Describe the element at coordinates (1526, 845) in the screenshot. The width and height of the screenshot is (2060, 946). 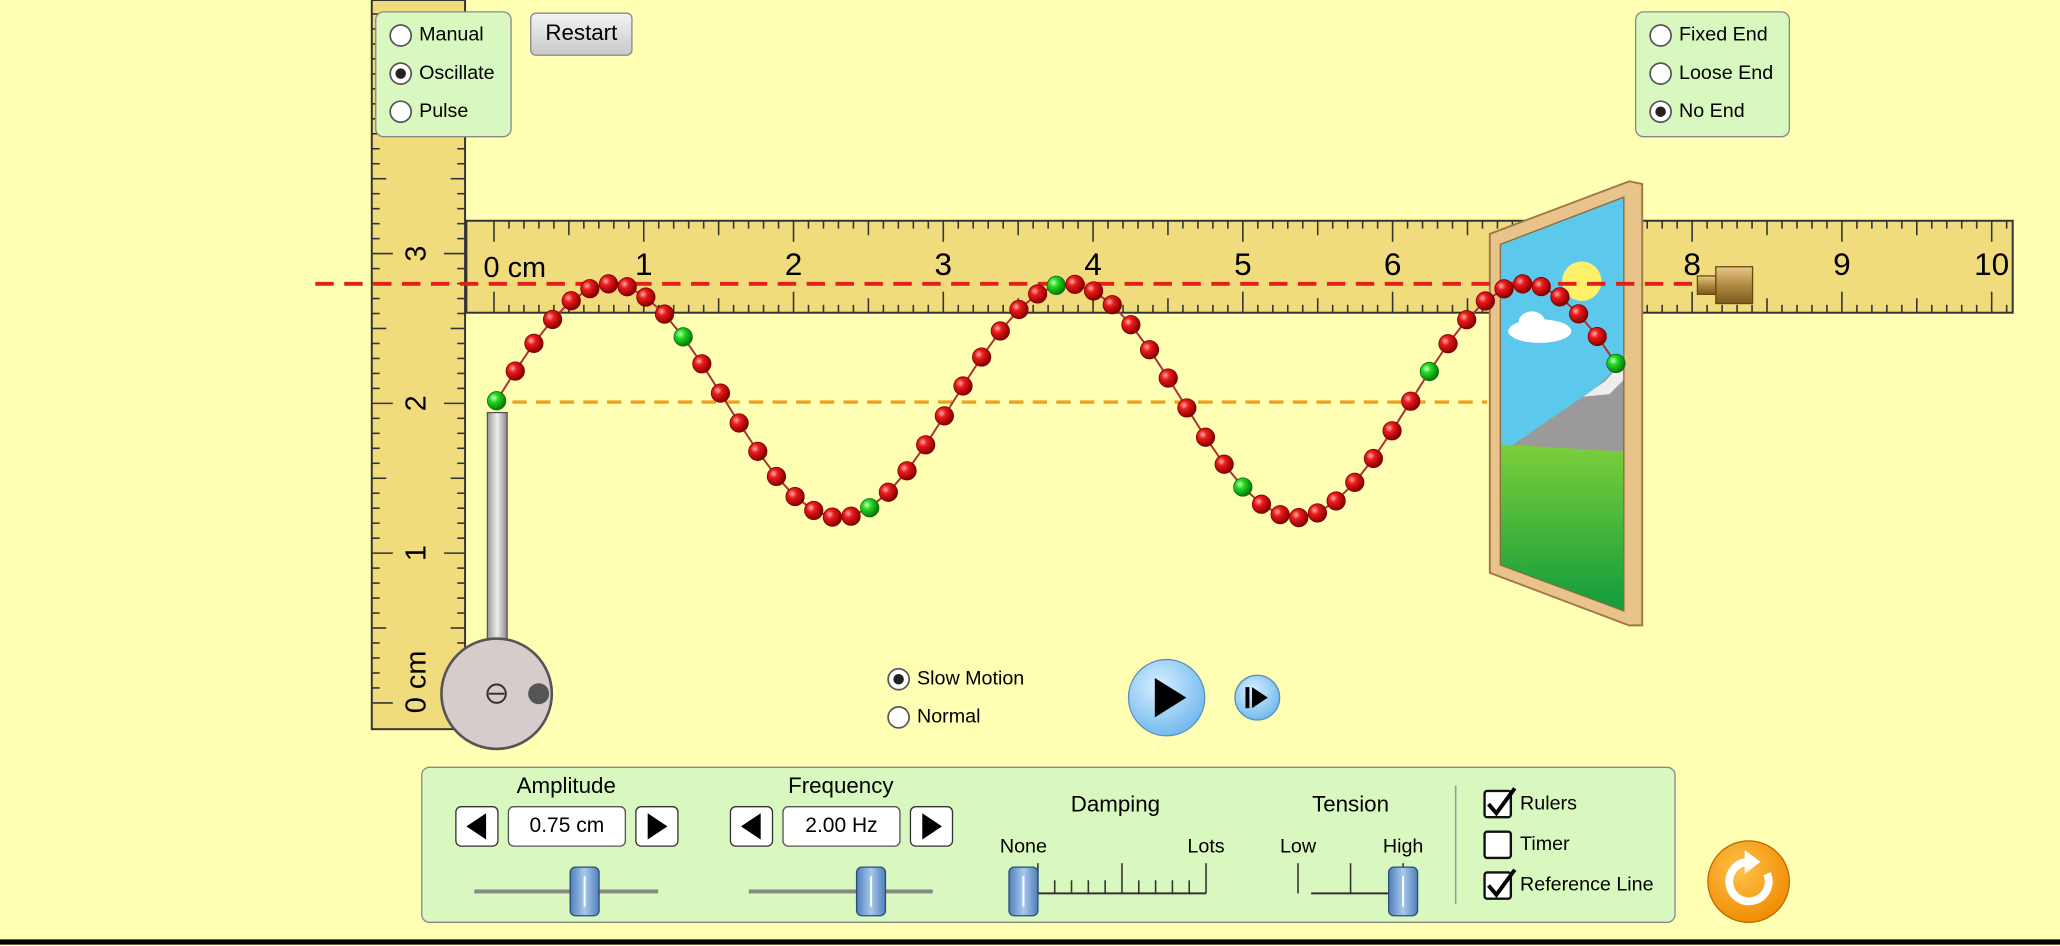
I see `checkbox-option: Timer` at that location.